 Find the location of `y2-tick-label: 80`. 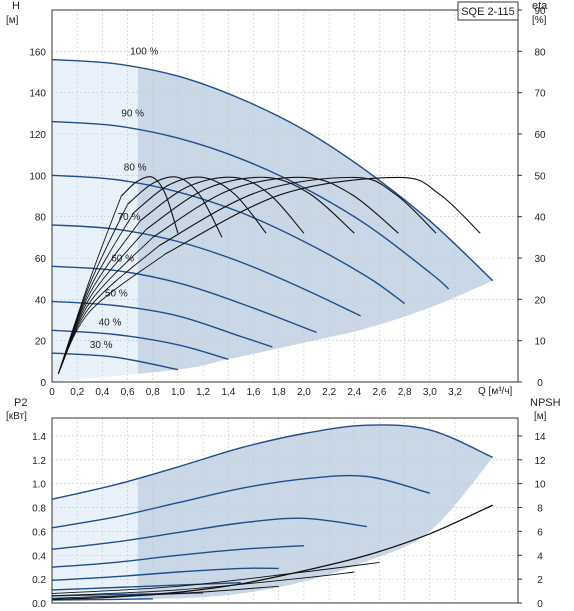

y2-tick-label: 80 is located at coordinates (540, 52).